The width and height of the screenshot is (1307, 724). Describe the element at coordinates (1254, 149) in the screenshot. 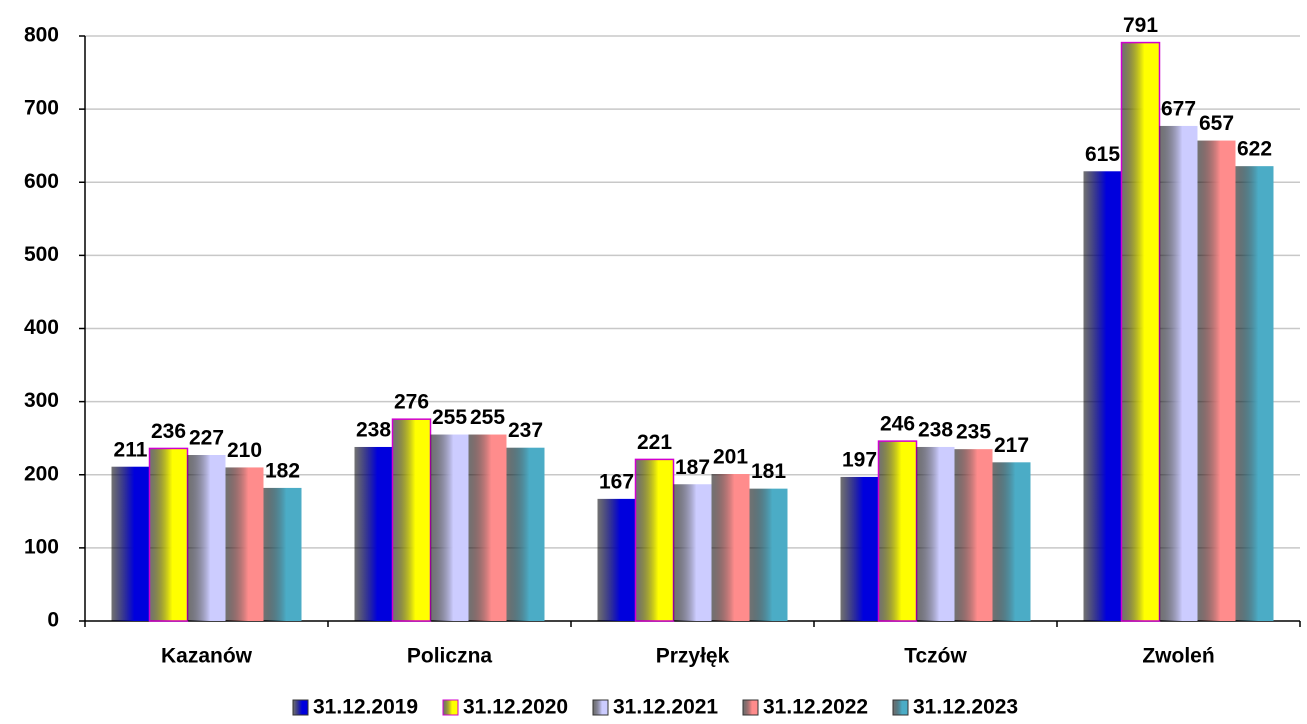

I see `data-label: 622` at that location.